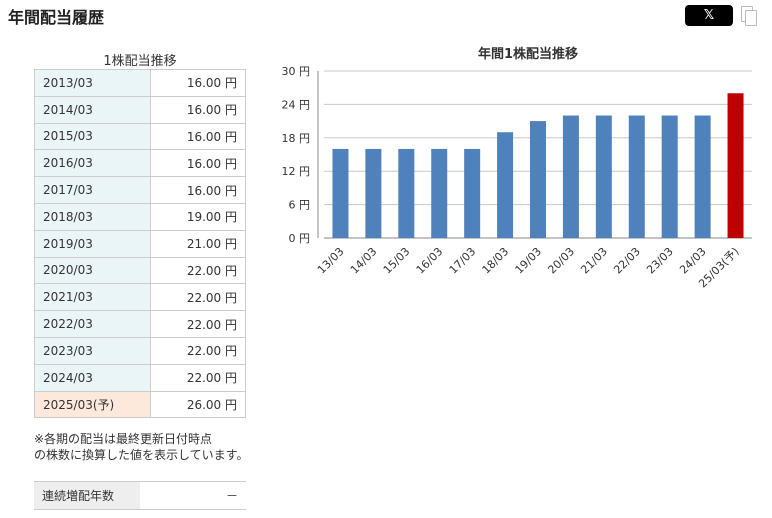  I want to click on table-row: 2025/03(予) 26.00 円, so click(140, 404).